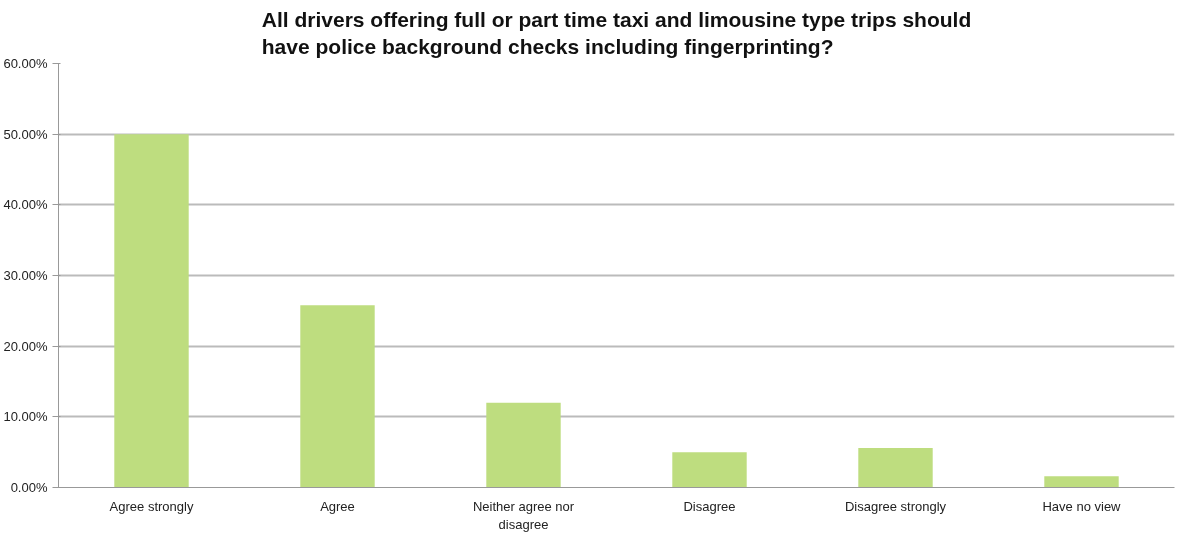 Image resolution: width=1184 pixels, height=534 pixels. I want to click on chart-title: All drivers offering full or part time taxi and limousine type trips should have police background checks including fingerprinting?, so click(616, 33).